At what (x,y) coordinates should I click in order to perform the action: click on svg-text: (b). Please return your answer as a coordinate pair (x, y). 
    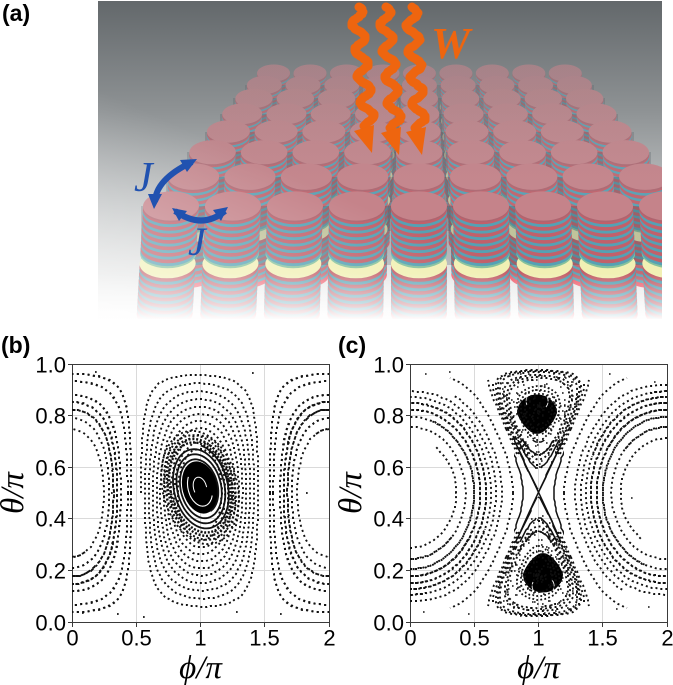
    Looking at the image, I should click on (15, 345).